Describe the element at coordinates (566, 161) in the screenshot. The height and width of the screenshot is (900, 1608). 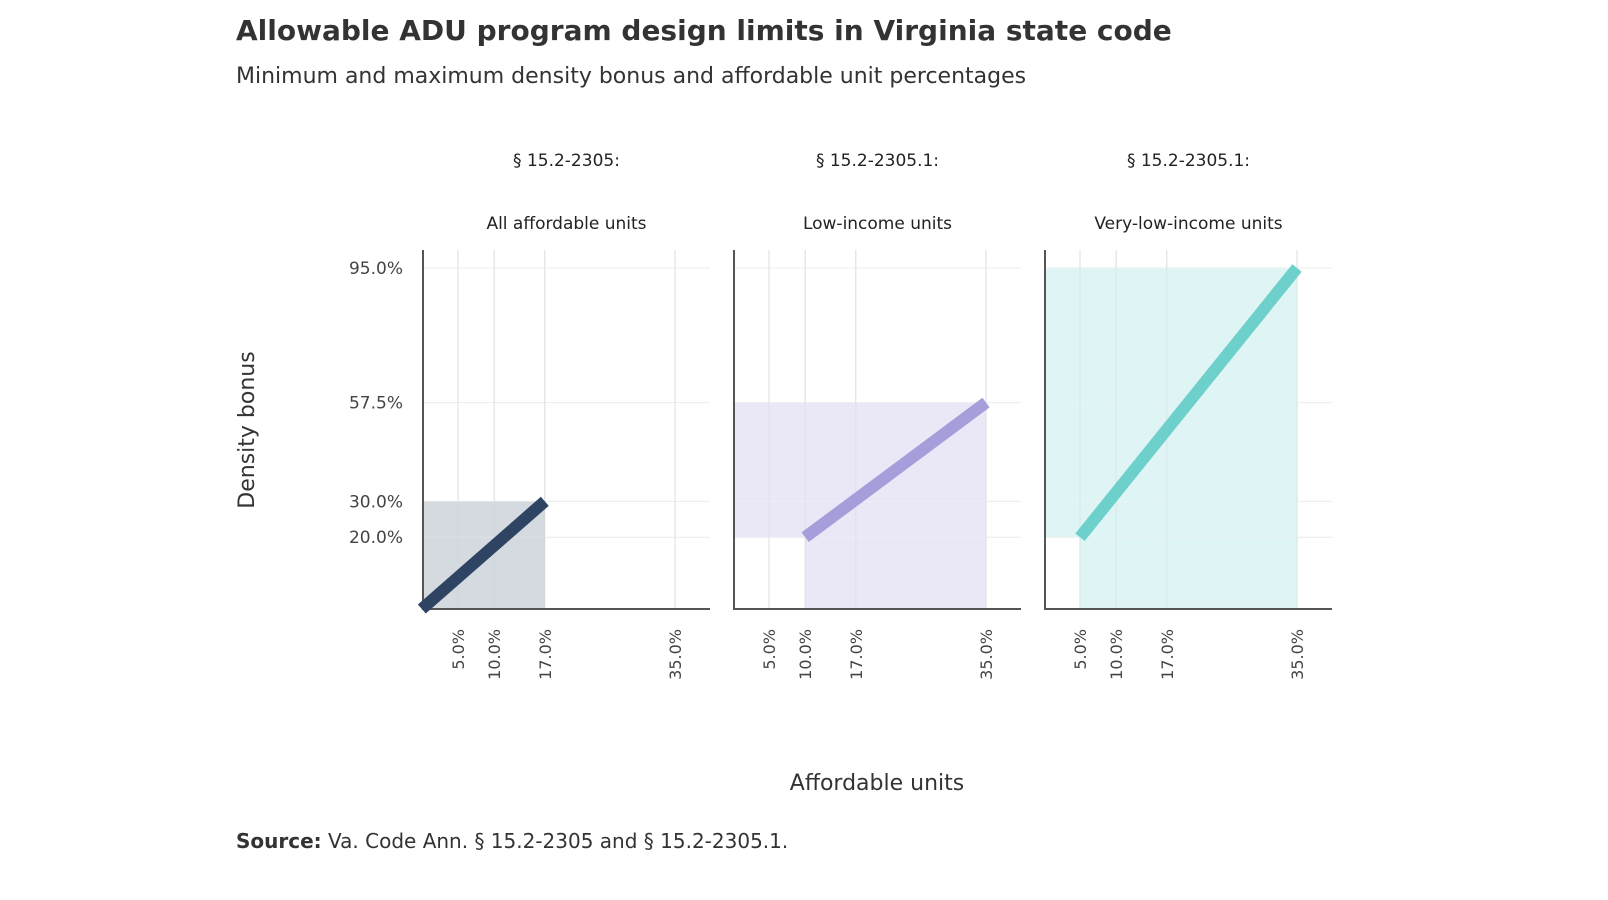
I see `panel-title-section: § 15.2-2305:` at that location.